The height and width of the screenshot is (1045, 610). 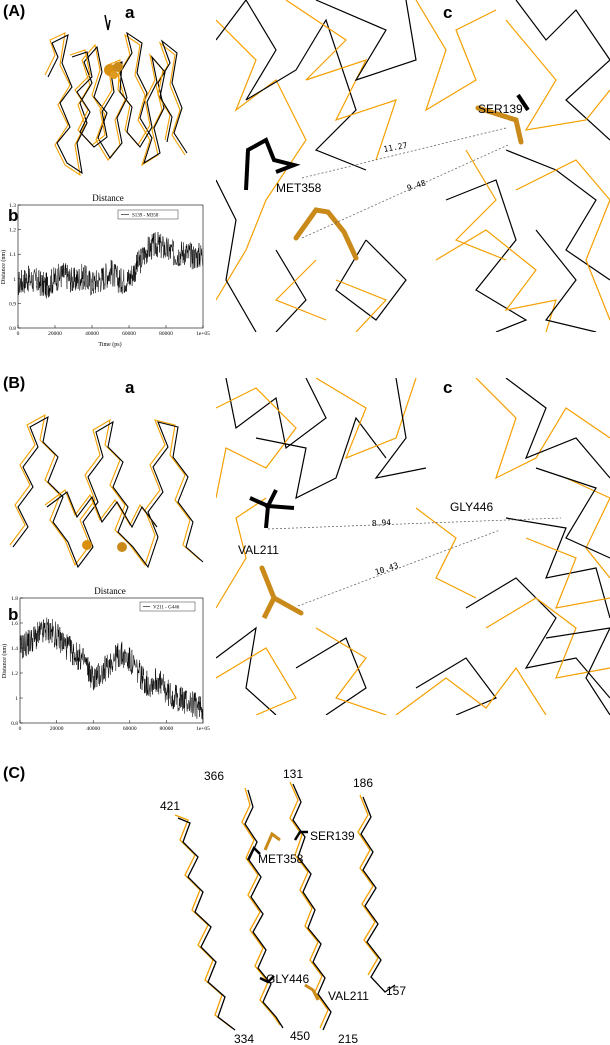 I want to click on chart-a-xtick-label: 80000, so click(x=166, y=334).